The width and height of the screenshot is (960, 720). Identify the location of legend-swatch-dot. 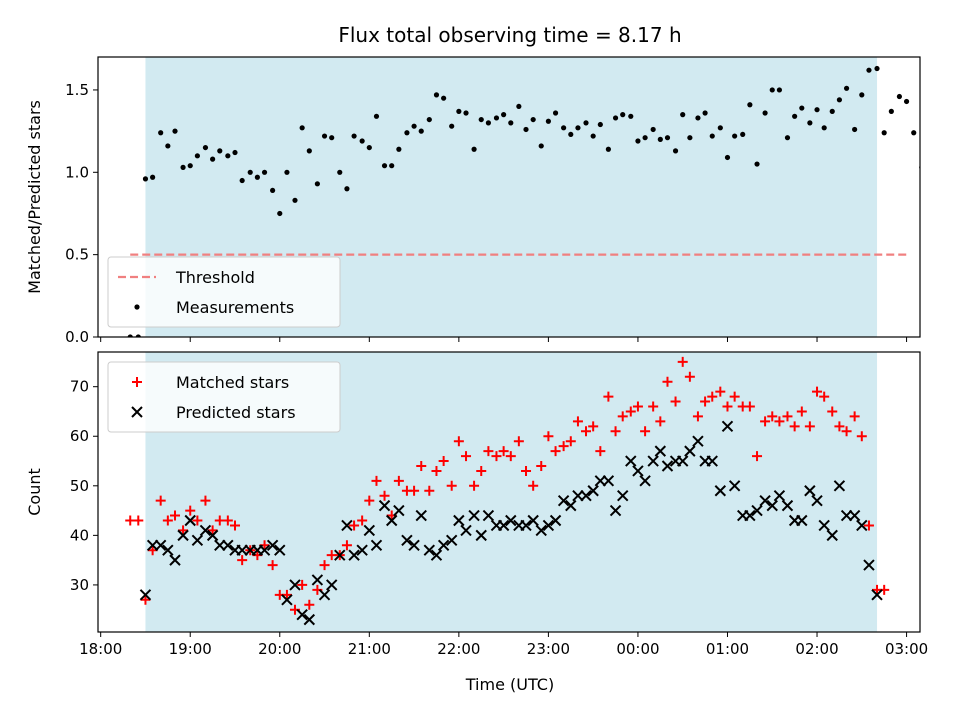
(137, 307).